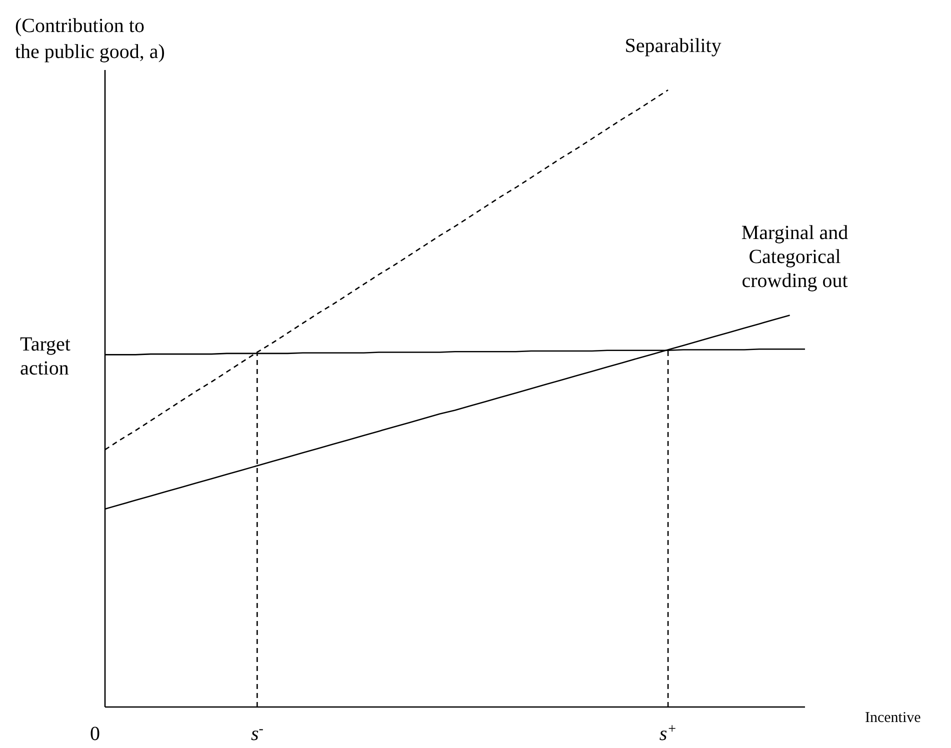 This screenshot has width=951, height=748. Describe the element at coordinates (95, 734) in the screenshot. I see `x-tick-label: 0` at that location.